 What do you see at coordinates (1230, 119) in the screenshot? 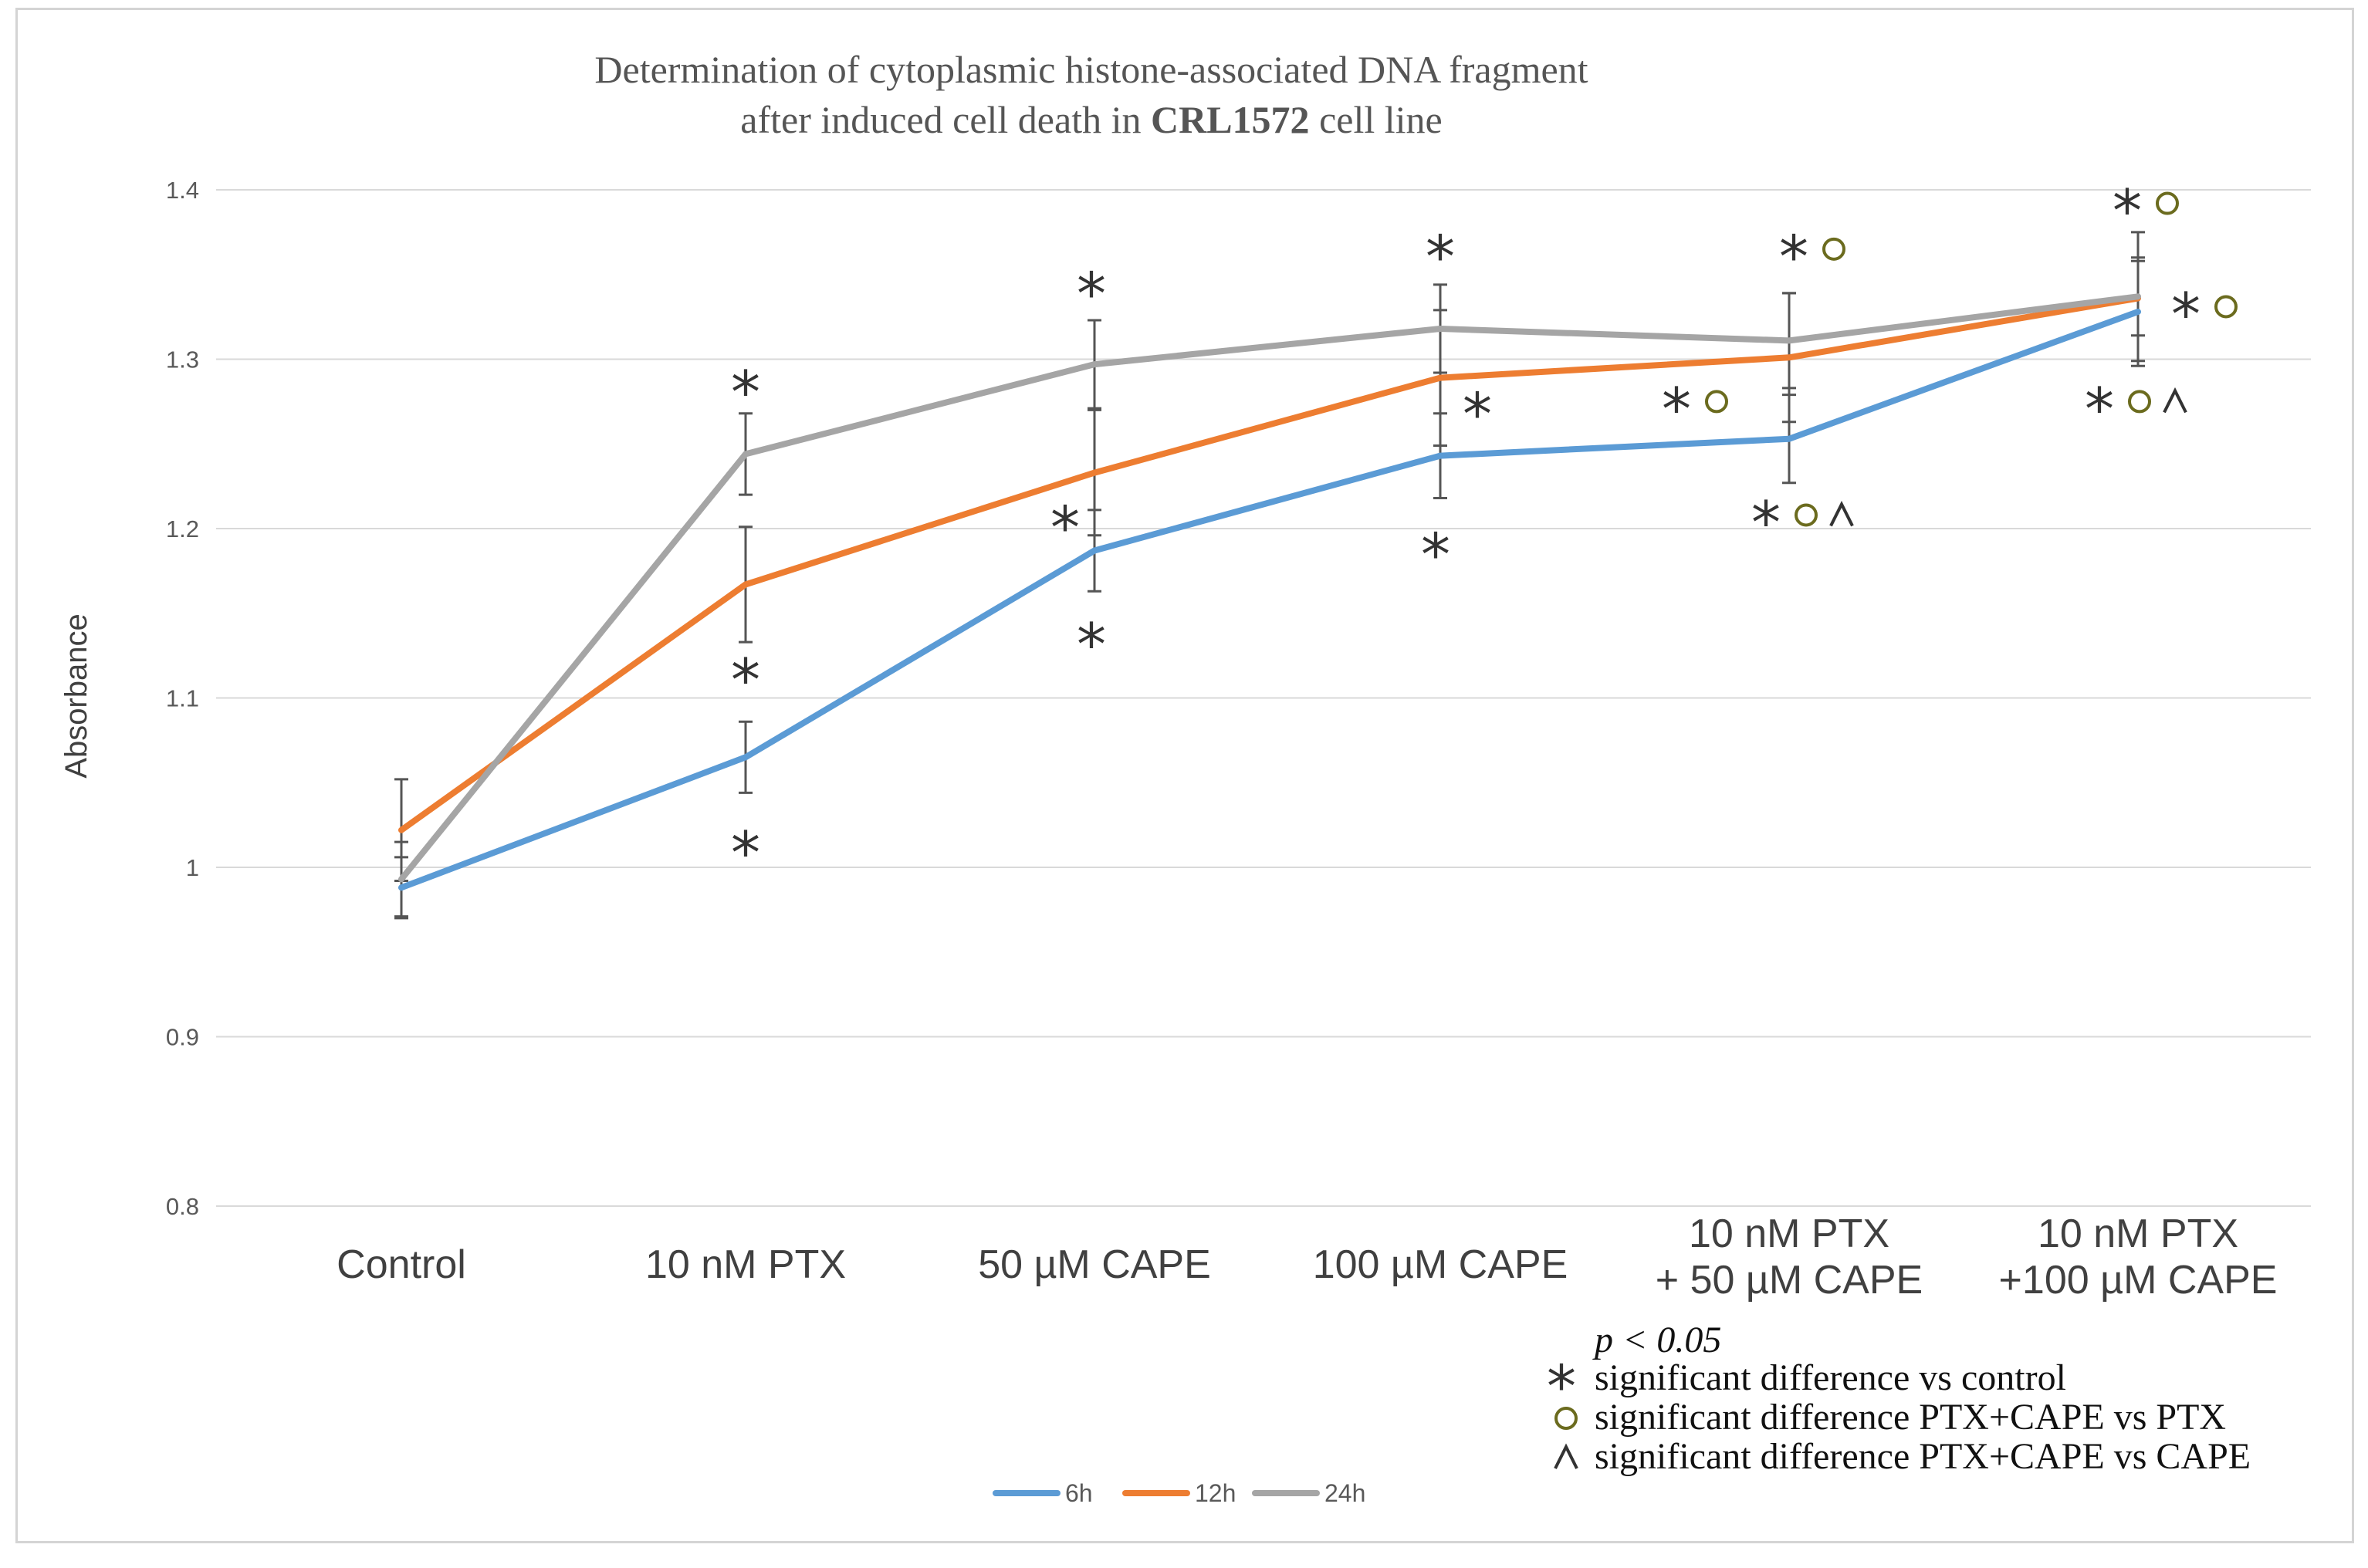
I see `chart-title-cellline: CRL1572` at bounding box center [1230, 119].